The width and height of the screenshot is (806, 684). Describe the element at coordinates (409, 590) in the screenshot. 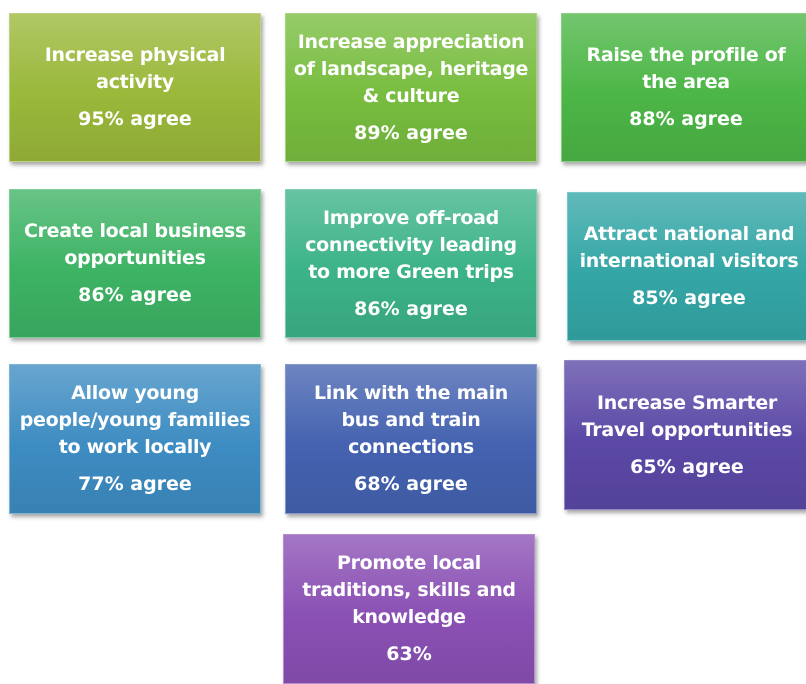

I see `goal-label: traditions, skills and` at that location.